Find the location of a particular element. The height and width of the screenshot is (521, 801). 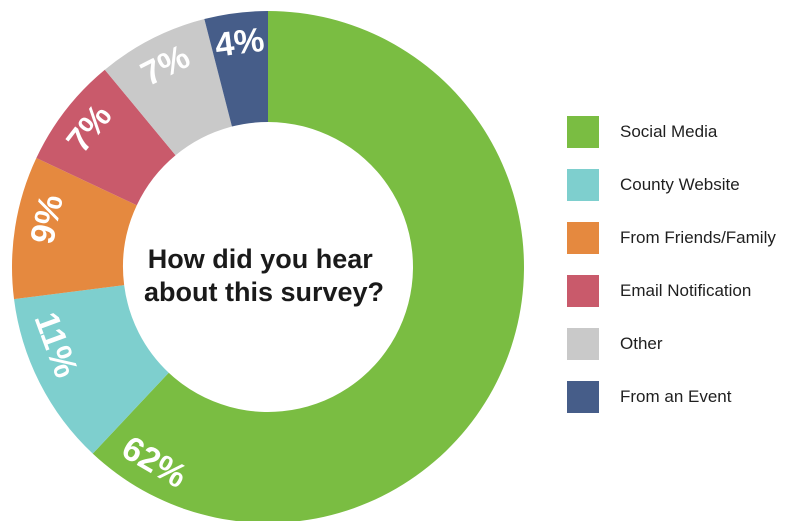

slice-other is located at coordinates (168, 87).